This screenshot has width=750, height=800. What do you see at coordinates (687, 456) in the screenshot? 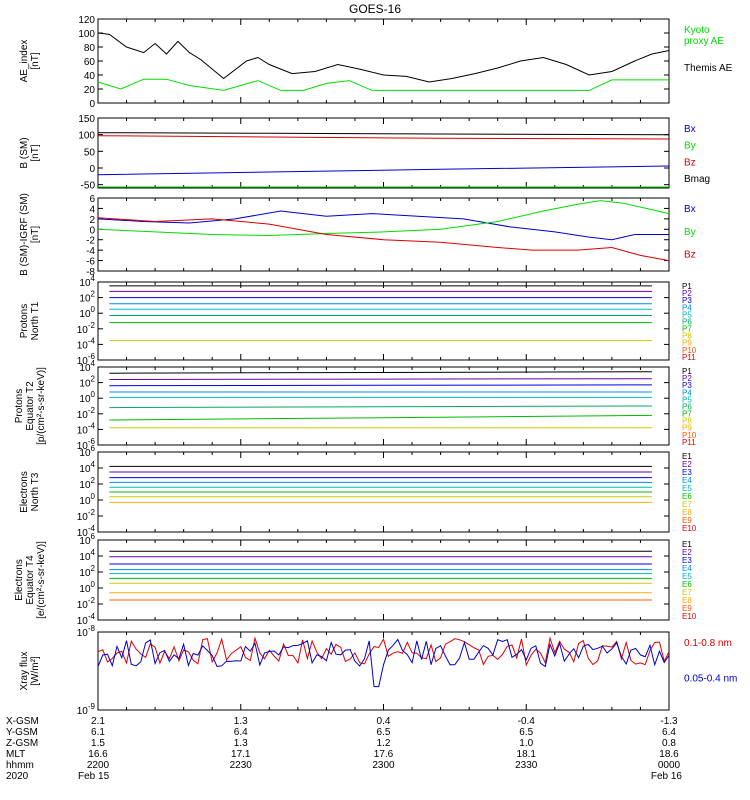
I see `legend-e1: E1` at bounding box center [687, 456].